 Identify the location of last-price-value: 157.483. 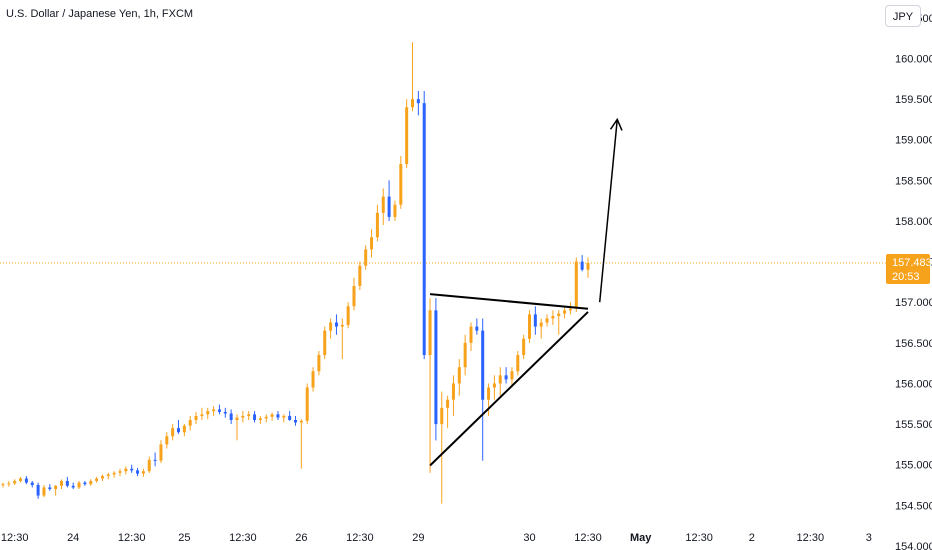
(912, 263).